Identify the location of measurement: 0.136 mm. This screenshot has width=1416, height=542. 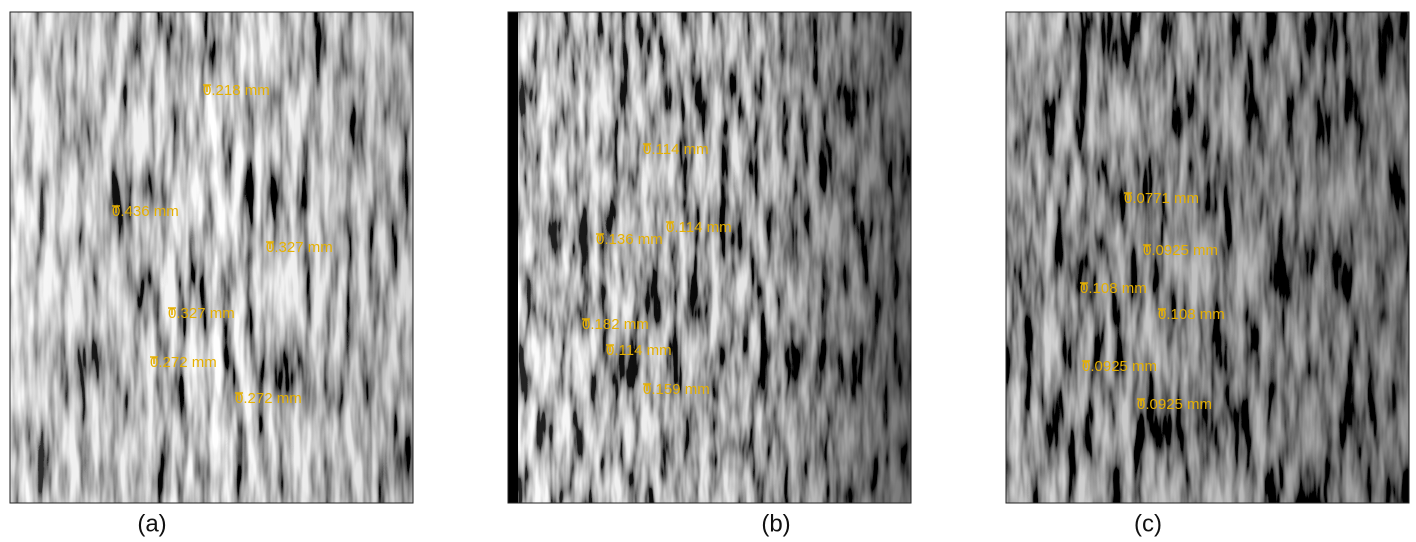
(629, 239).